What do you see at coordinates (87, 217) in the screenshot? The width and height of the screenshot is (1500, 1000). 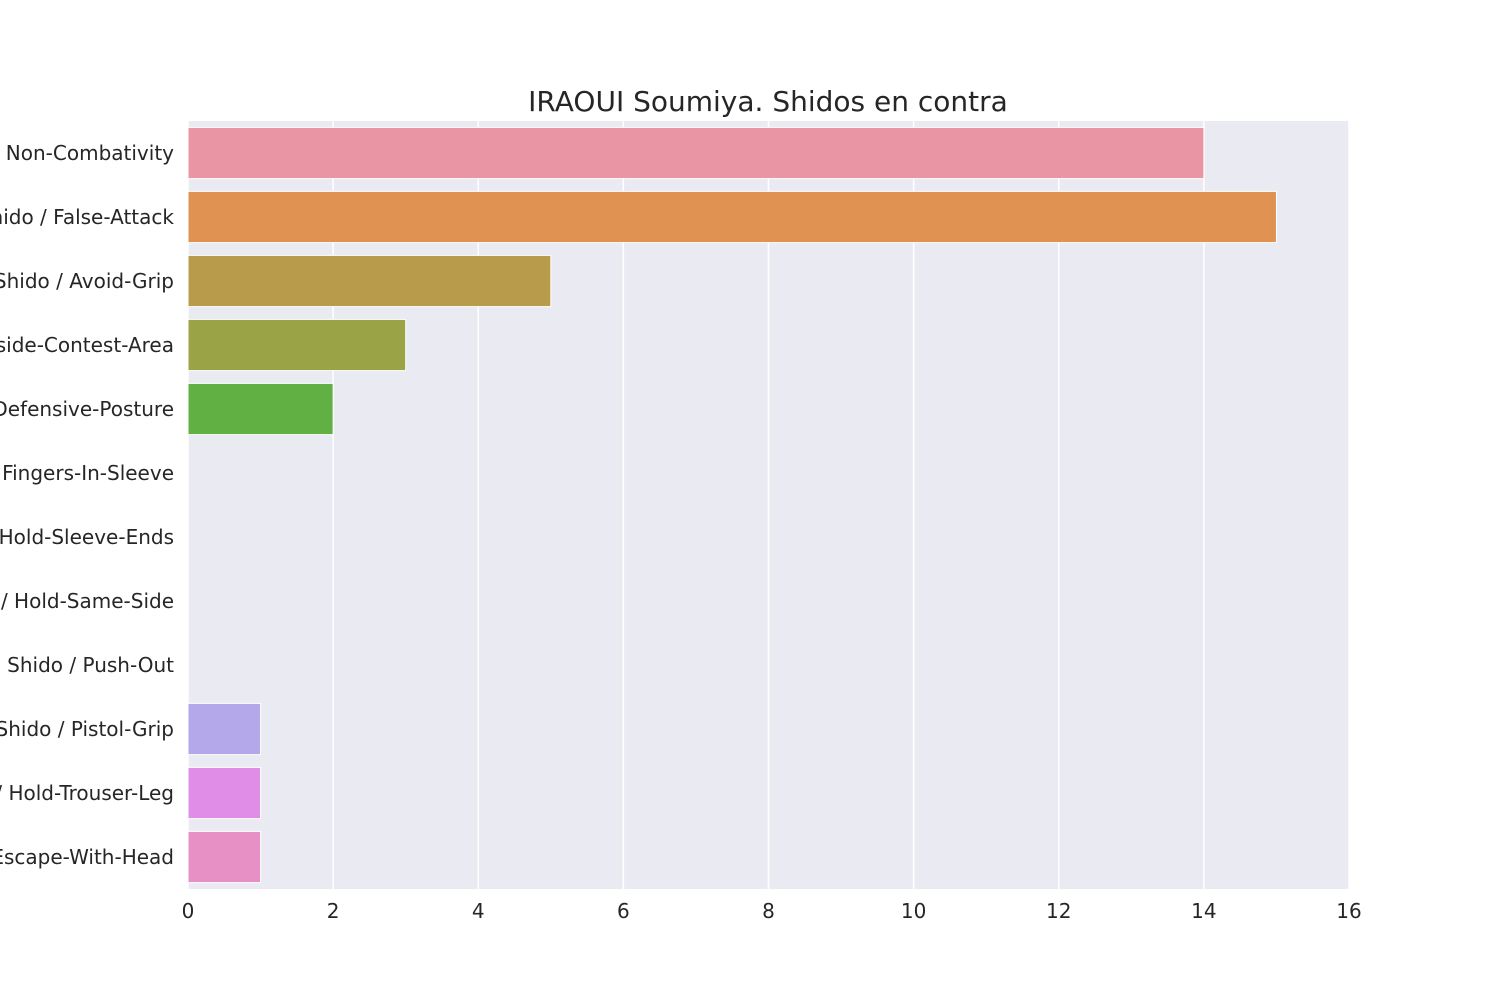 I see `y-tick-label: Shido / False-Attack` at bounding box center [87, 217].